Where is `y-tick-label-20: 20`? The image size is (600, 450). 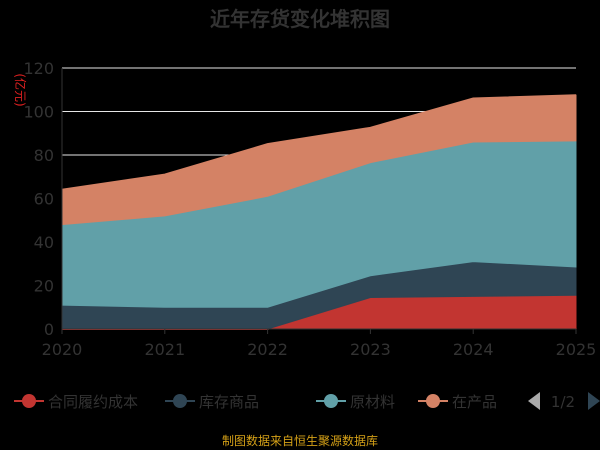
y-tick-label-20: 20 is located at coordinates (44, 286).